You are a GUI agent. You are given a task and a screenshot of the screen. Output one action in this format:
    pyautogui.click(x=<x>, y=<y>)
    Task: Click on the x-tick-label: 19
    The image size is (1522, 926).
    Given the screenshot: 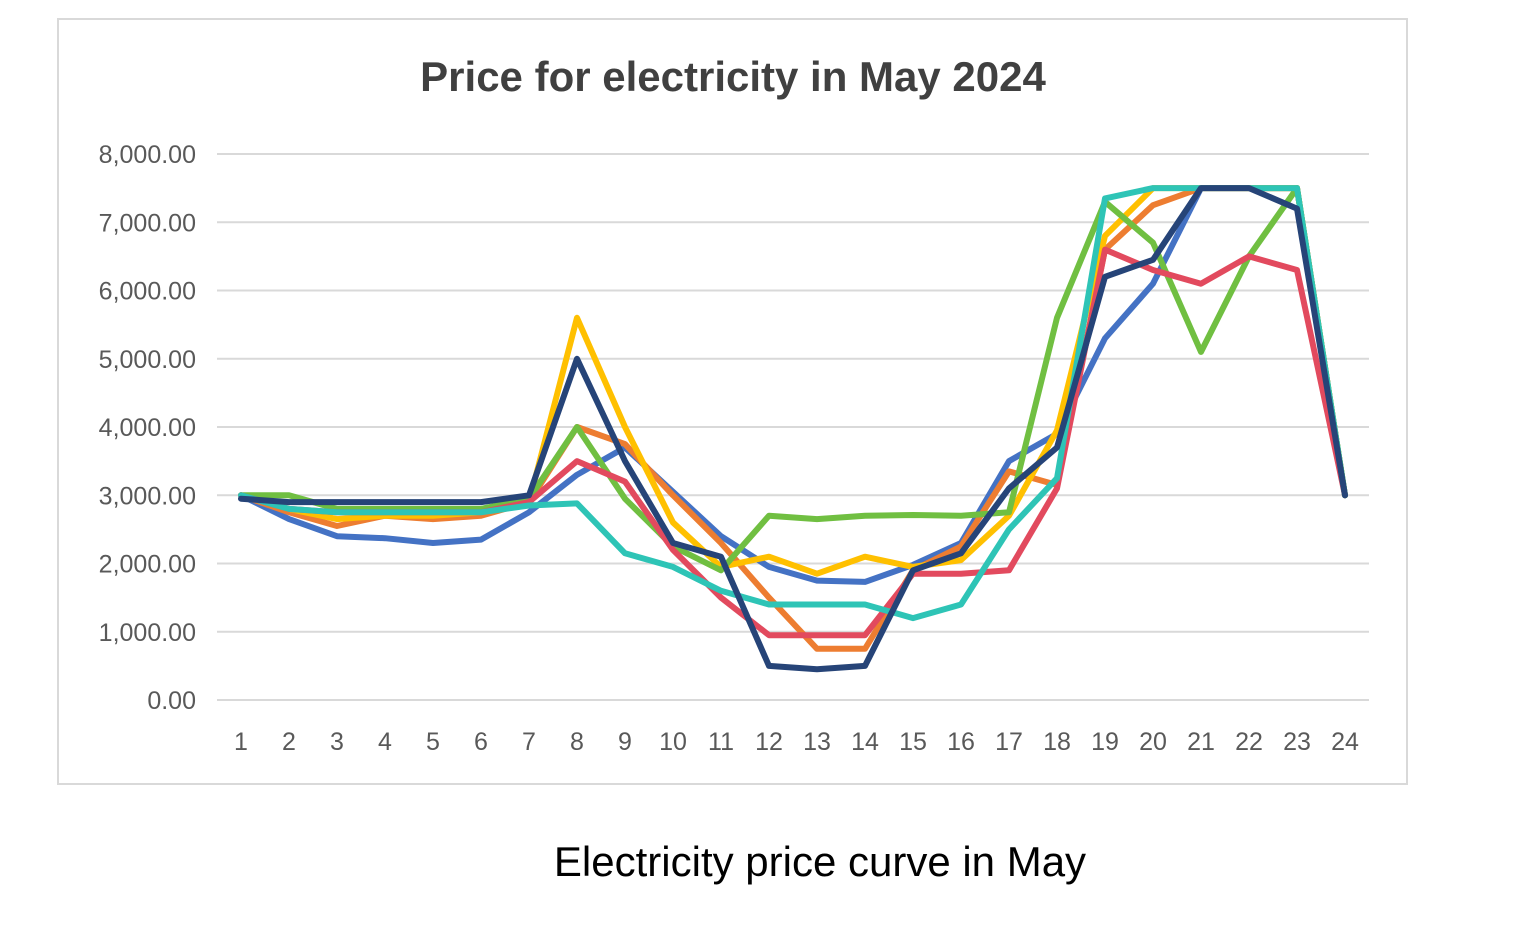 What is the action you would take?
    pyautogui.click(x=1105, y=742)
    